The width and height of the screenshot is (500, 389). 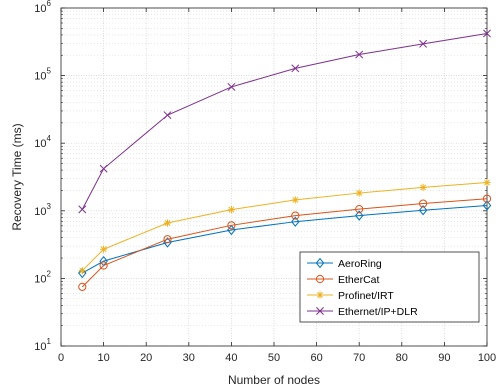 I want to click on x-tick-label: 20, so click(x=146, y=358).